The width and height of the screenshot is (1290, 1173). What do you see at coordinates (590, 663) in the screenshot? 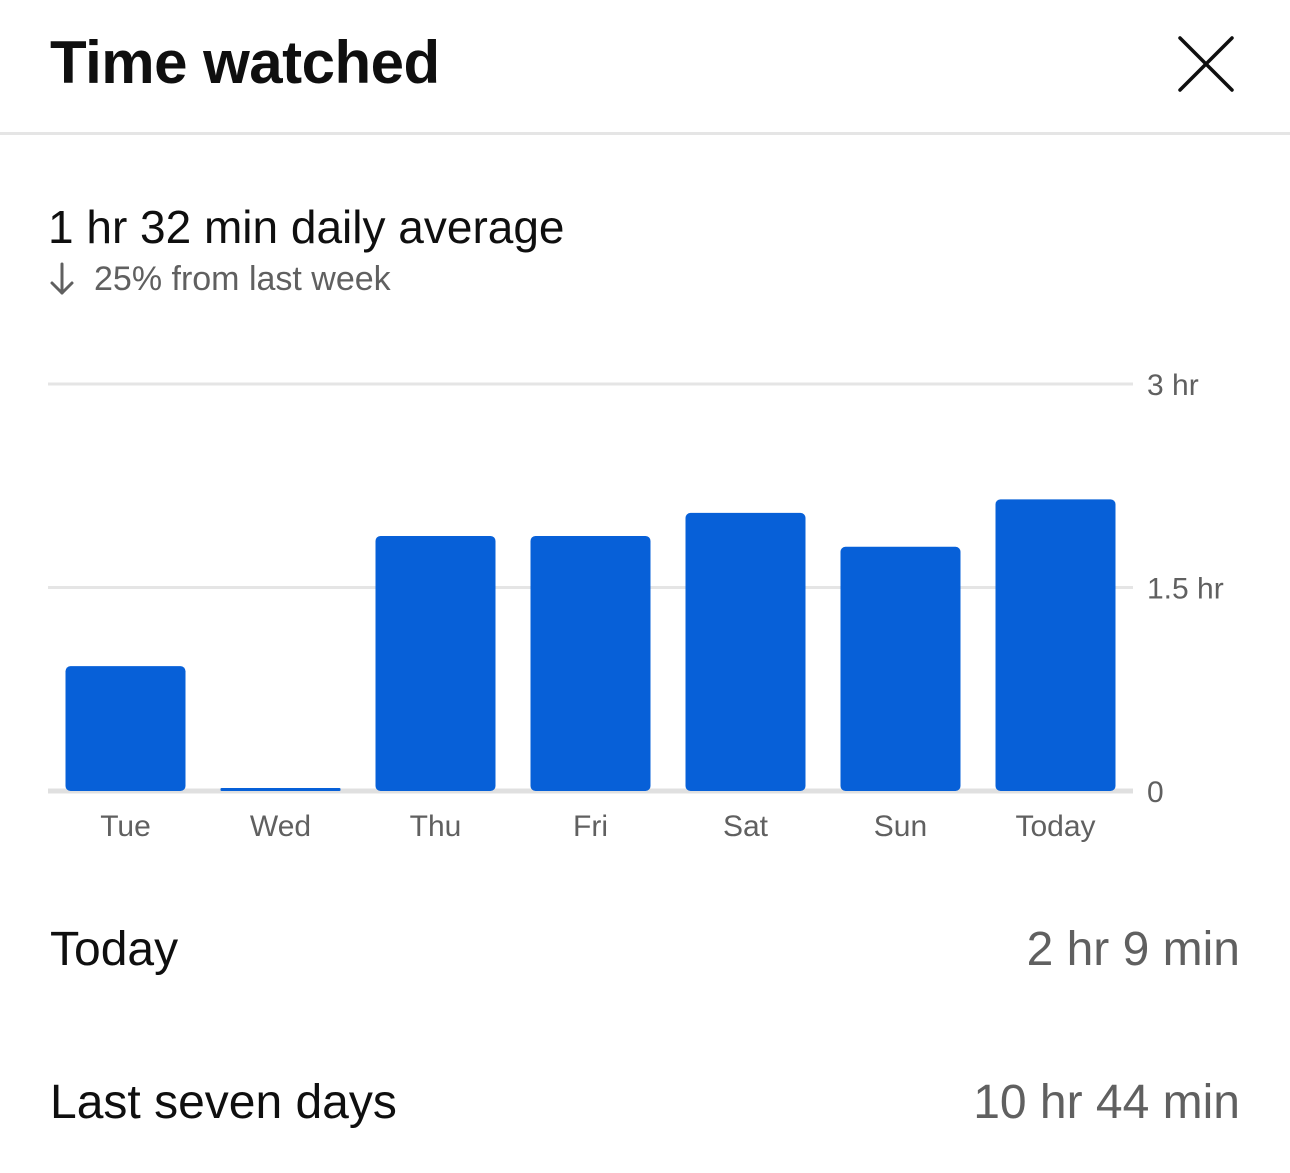
I see `bar-fri` at bounding box center [590, 663].